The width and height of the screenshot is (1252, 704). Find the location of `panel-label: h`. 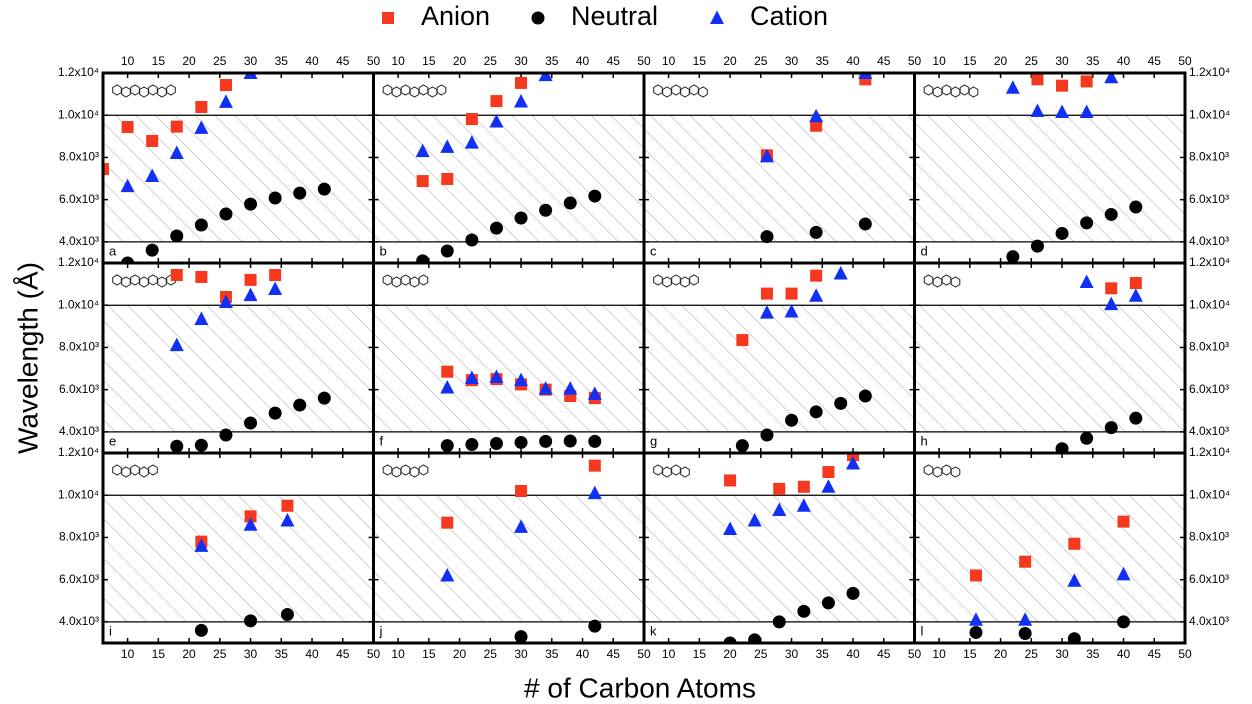

panel-label: h is located at coordinates (924, 440).